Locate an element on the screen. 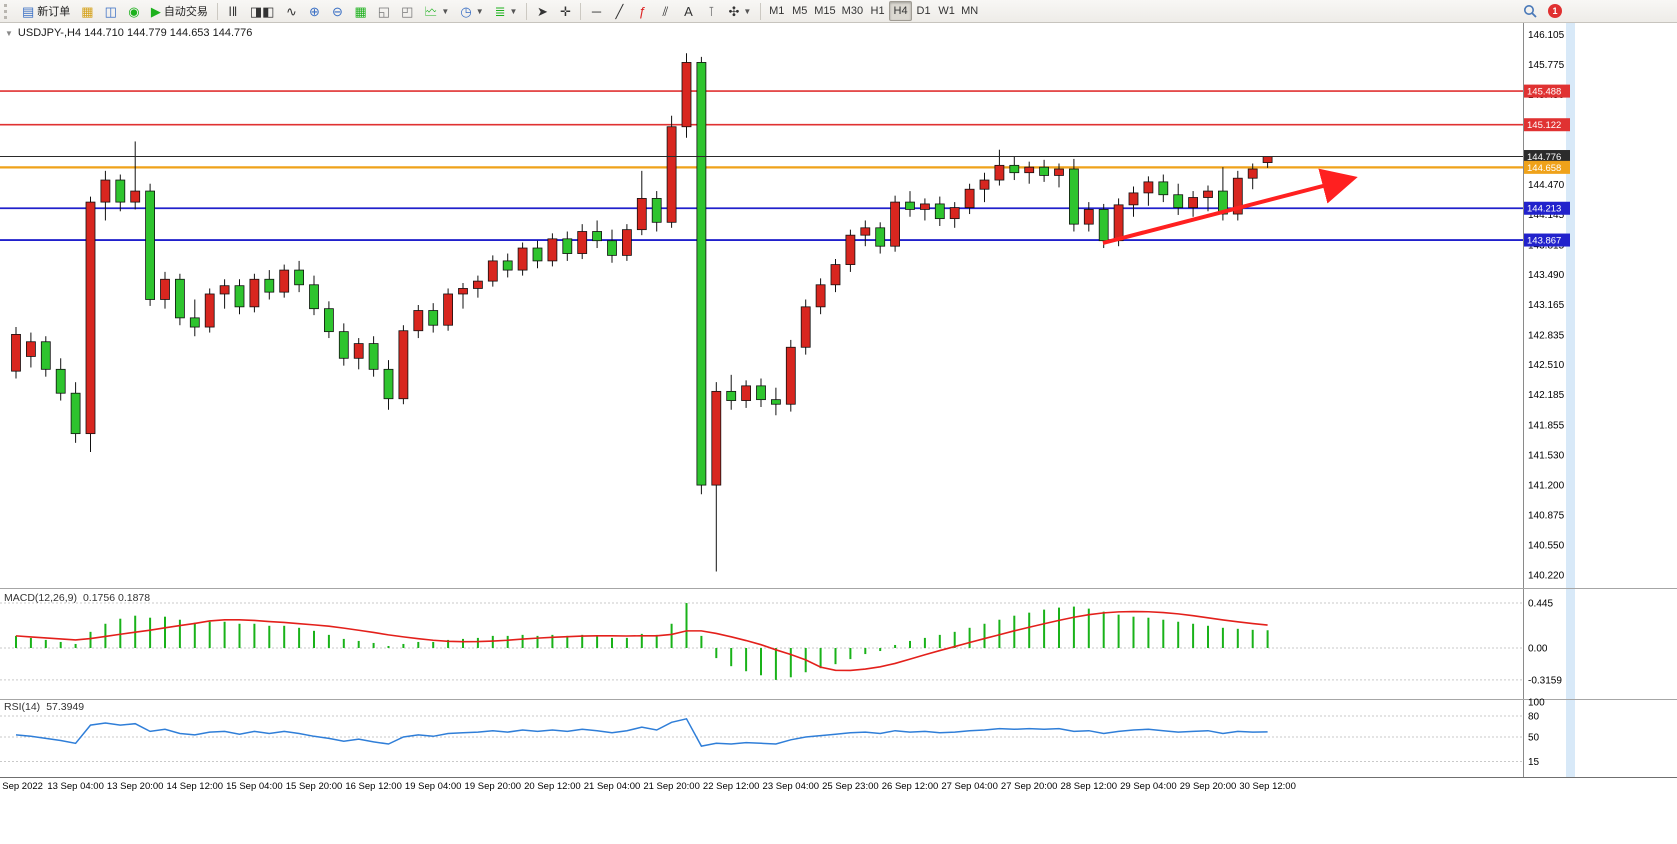  line-chart-type-button: ∿ is located at coordinates (291, 11).